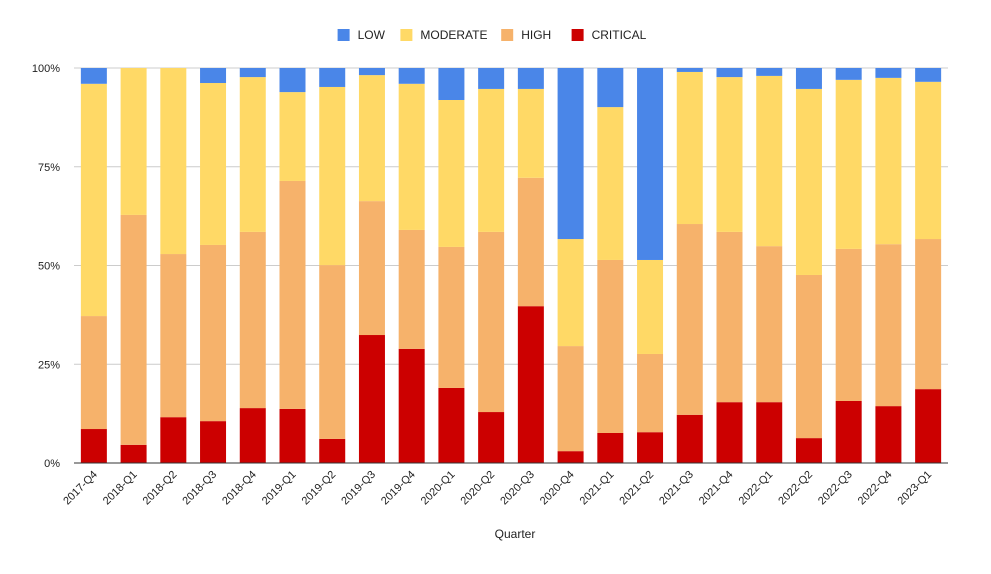 The image size is (991, 574). I want to click on bar-low-2022-Q2, so click(808, 78).